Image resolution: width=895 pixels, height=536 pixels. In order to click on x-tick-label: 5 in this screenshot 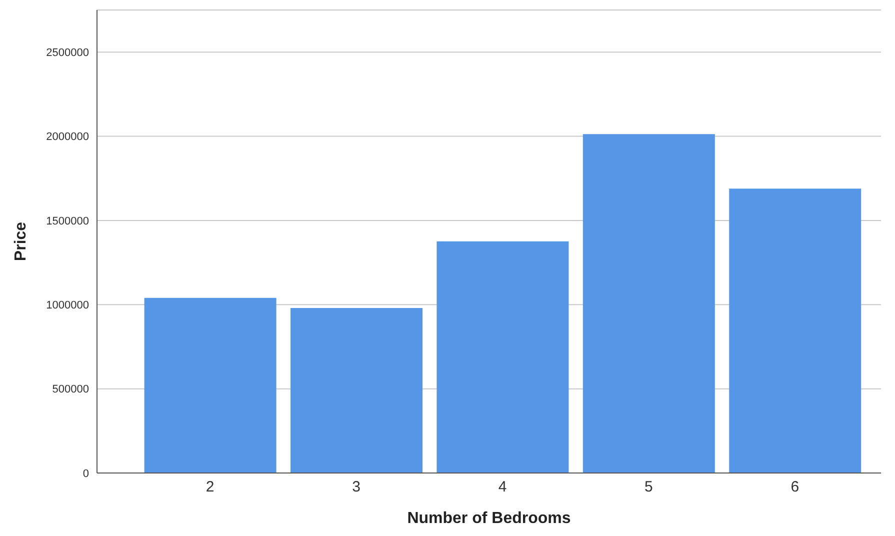, I will do `click(648, 487)`.